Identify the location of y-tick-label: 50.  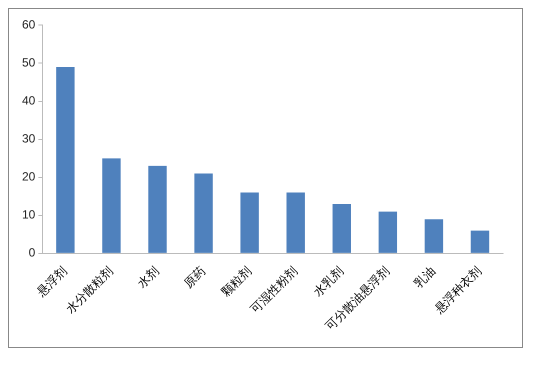
(29, 63).